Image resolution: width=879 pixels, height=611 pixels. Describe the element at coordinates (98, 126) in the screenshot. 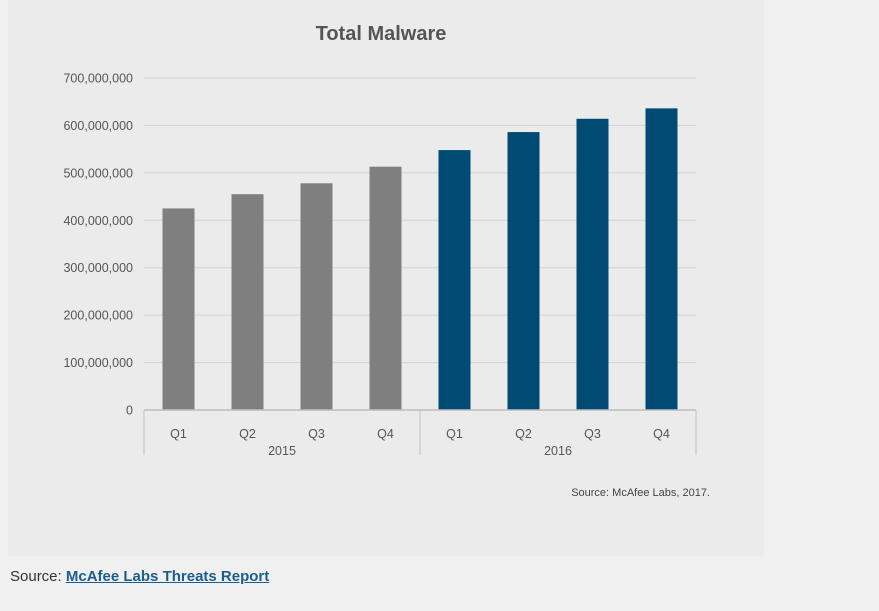

I see `y-tick-label: 600,000,000` at that location.